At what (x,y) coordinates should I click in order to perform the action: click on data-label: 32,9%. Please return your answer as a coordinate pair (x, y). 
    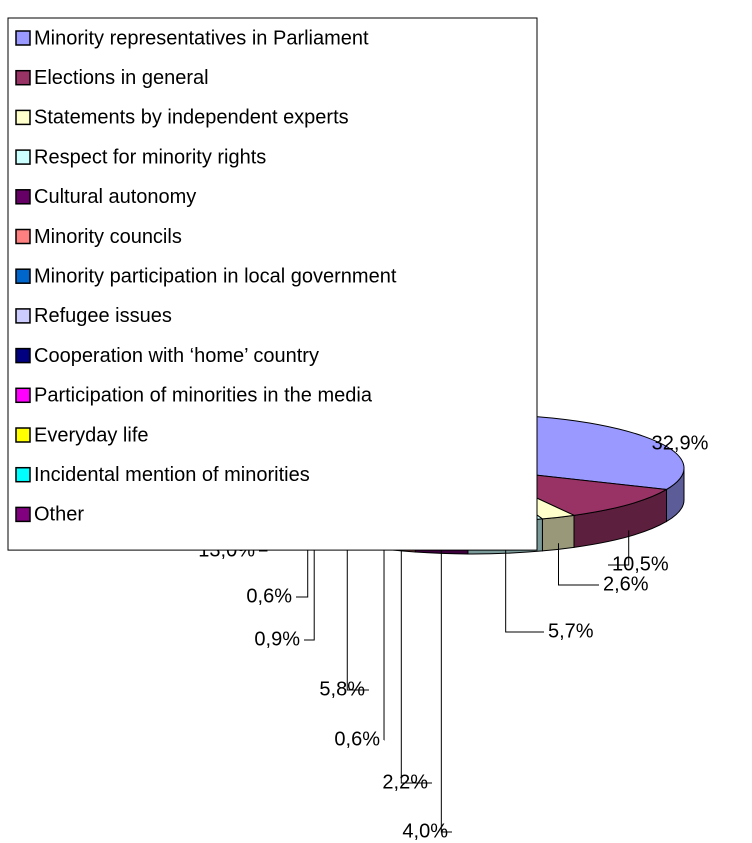
    Looking at the image, I should click on (680, 443).